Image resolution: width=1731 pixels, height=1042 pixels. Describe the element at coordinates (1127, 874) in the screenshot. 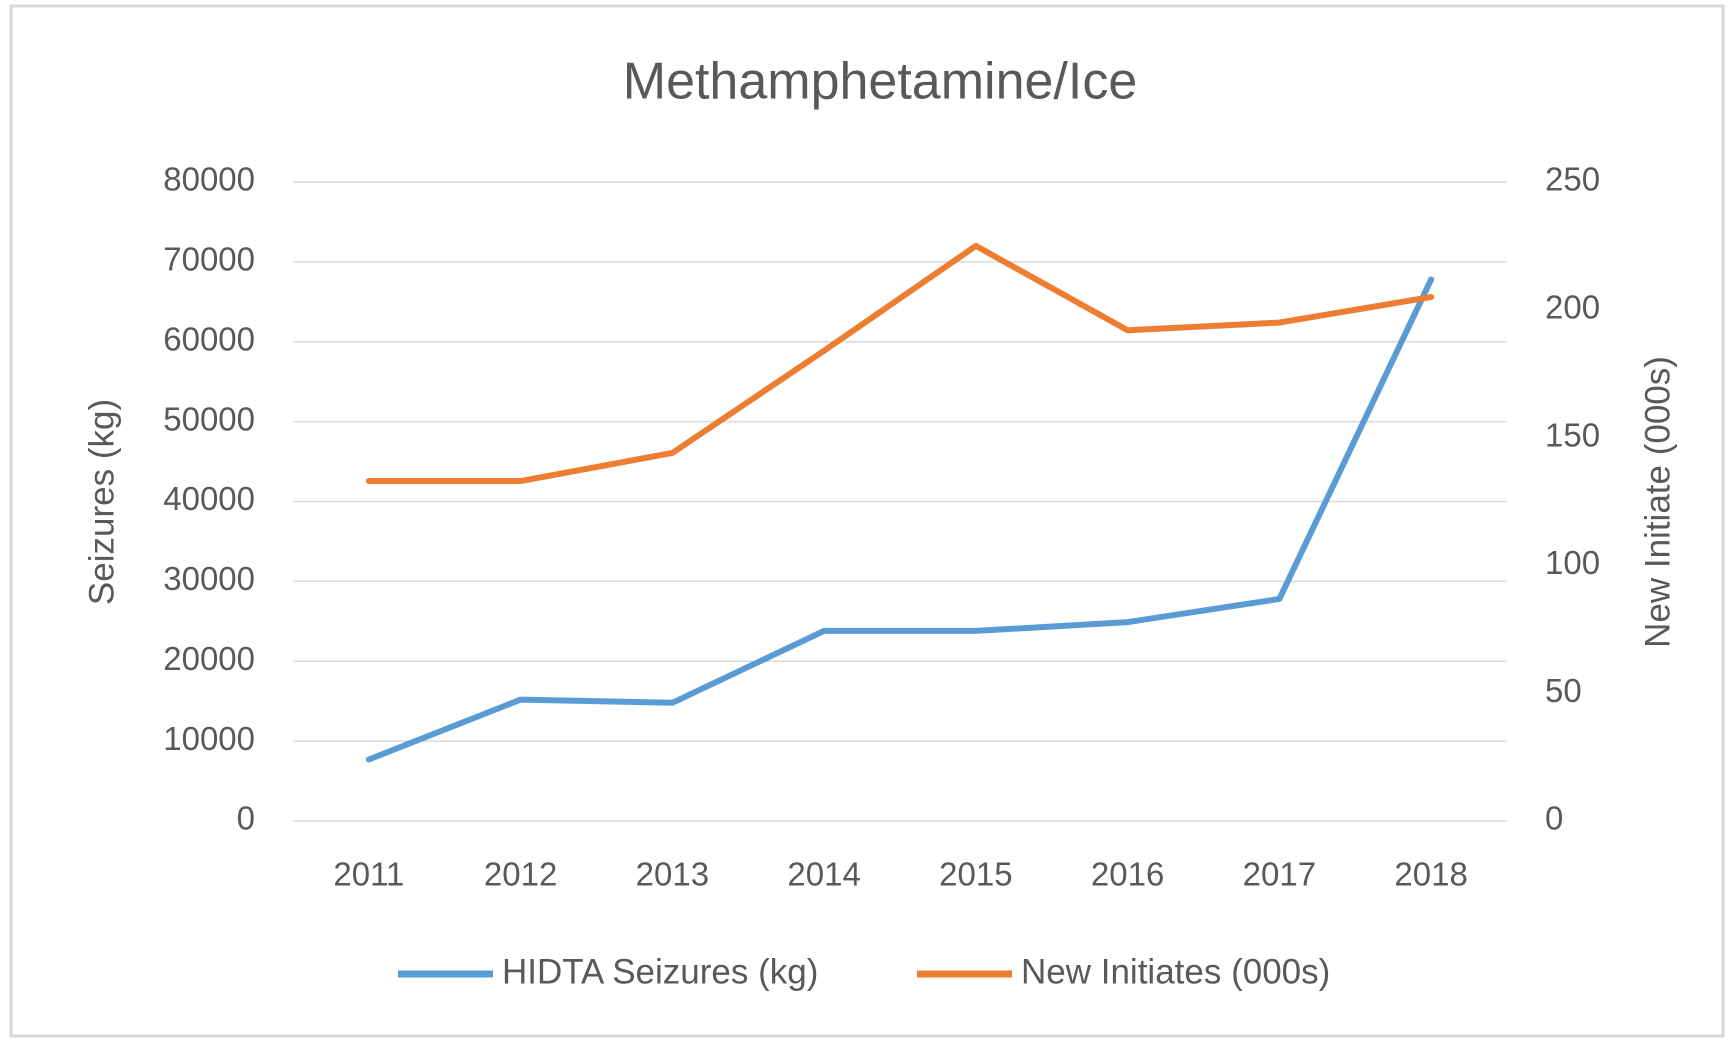

I see `x-tick-label: 2016` at that location.